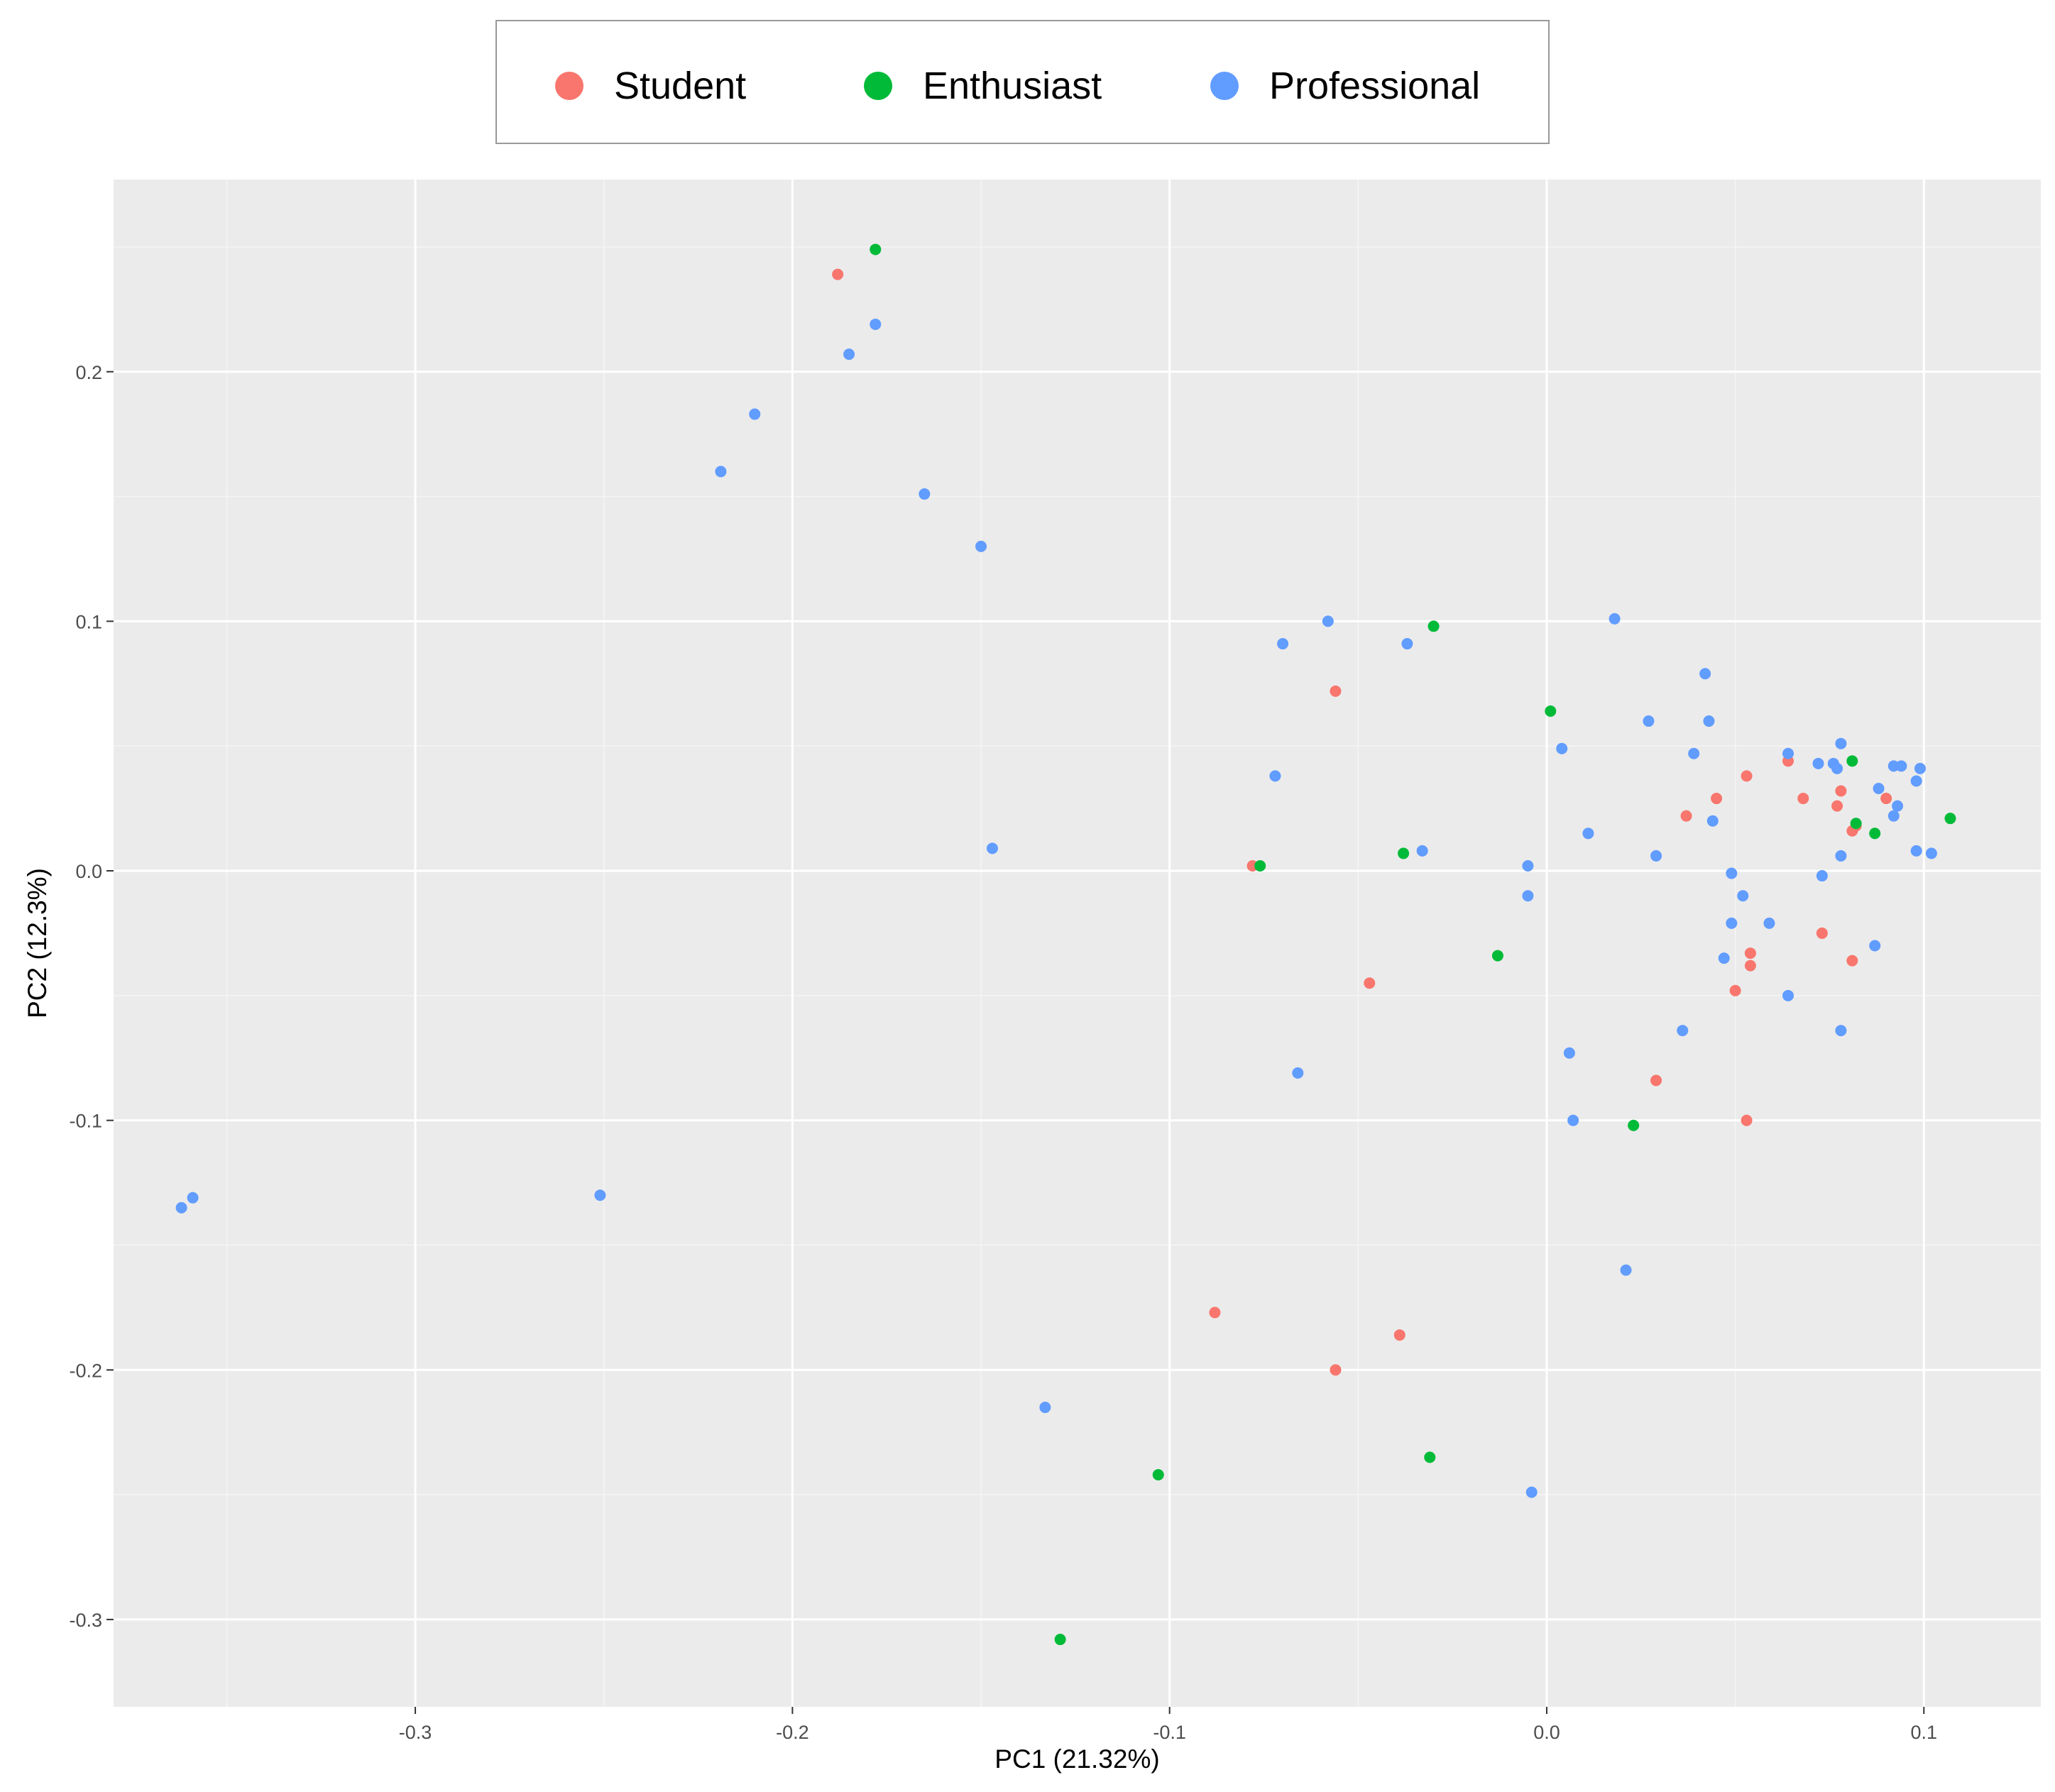 This screenshot has width=2055, height=1792. What do you see at coordinates (1224, 86) in the screenshot?
I see `legend-key-professional` at bounding box center [1224, 86].